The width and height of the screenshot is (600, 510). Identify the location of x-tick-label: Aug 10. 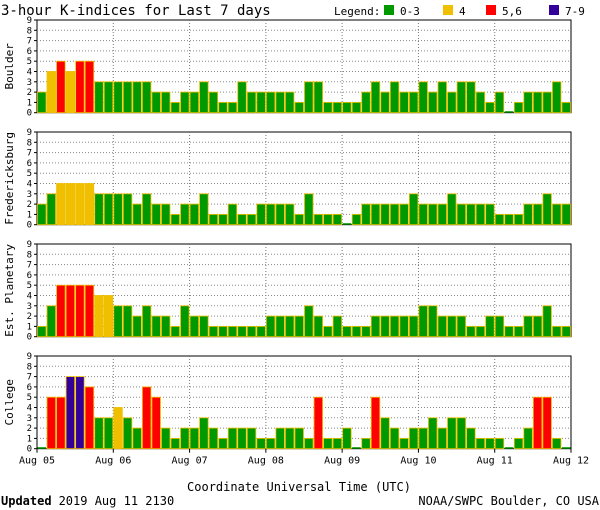
(418, 461).